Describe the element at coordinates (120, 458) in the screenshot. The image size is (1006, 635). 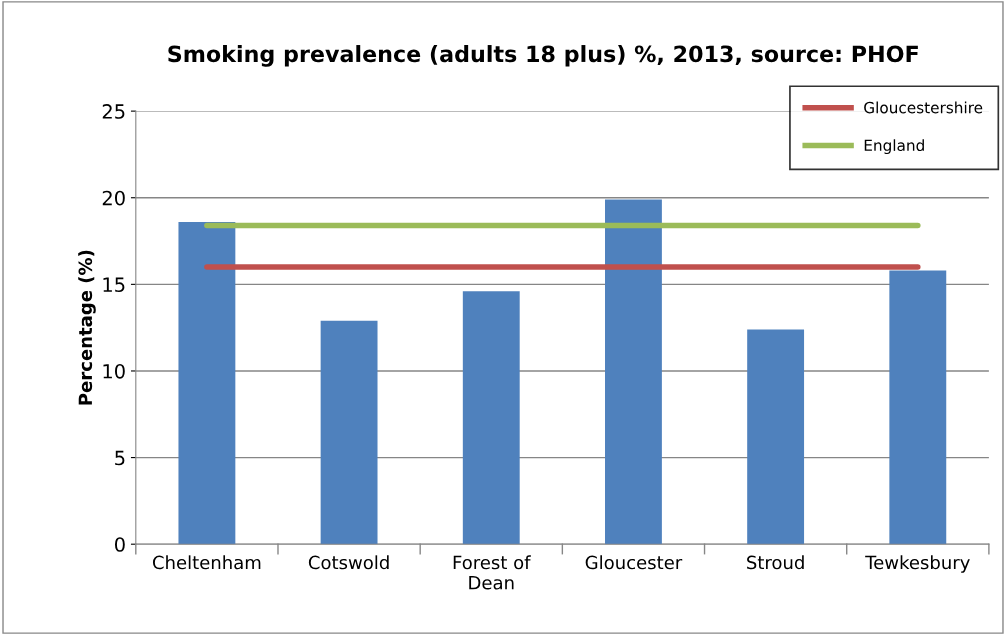
I see `y-tick-label: 5` at that location.